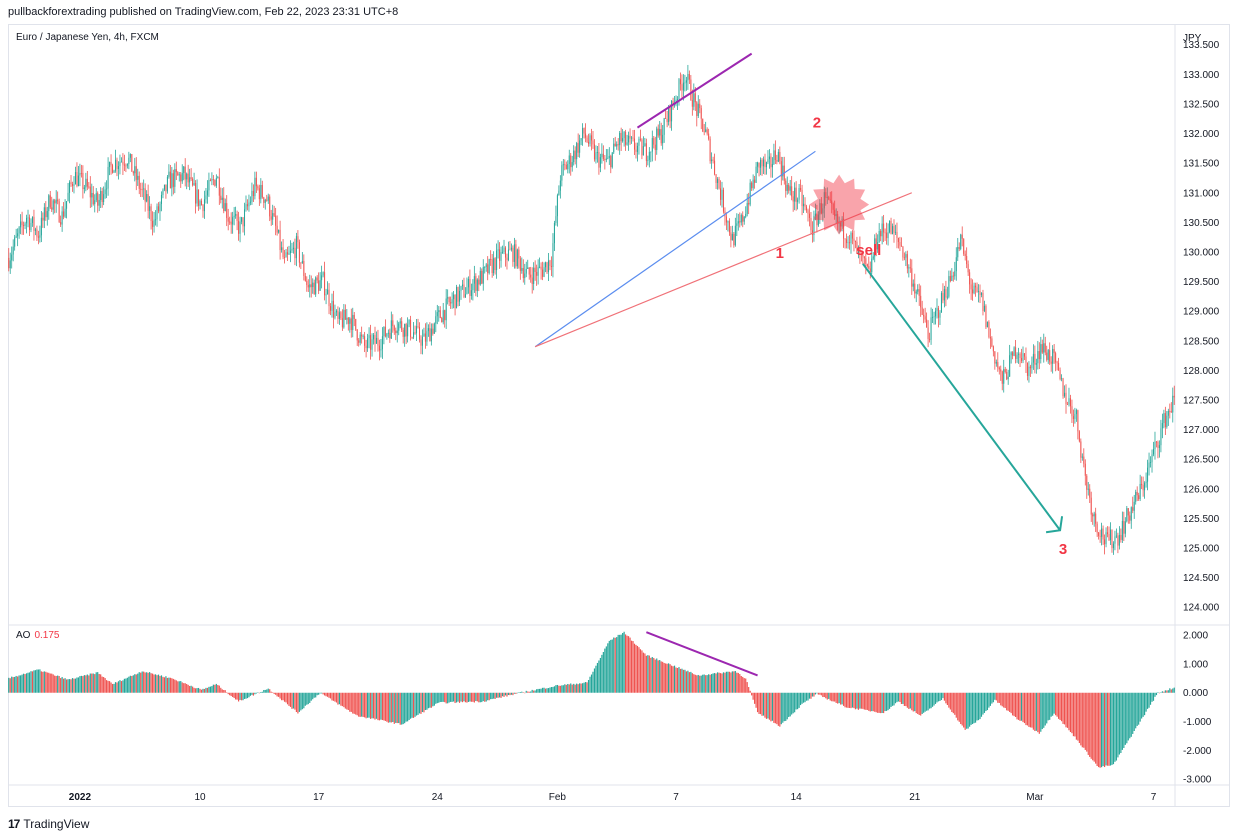  I want to click on price-tick-label: 131.000, so click(1201, 193).